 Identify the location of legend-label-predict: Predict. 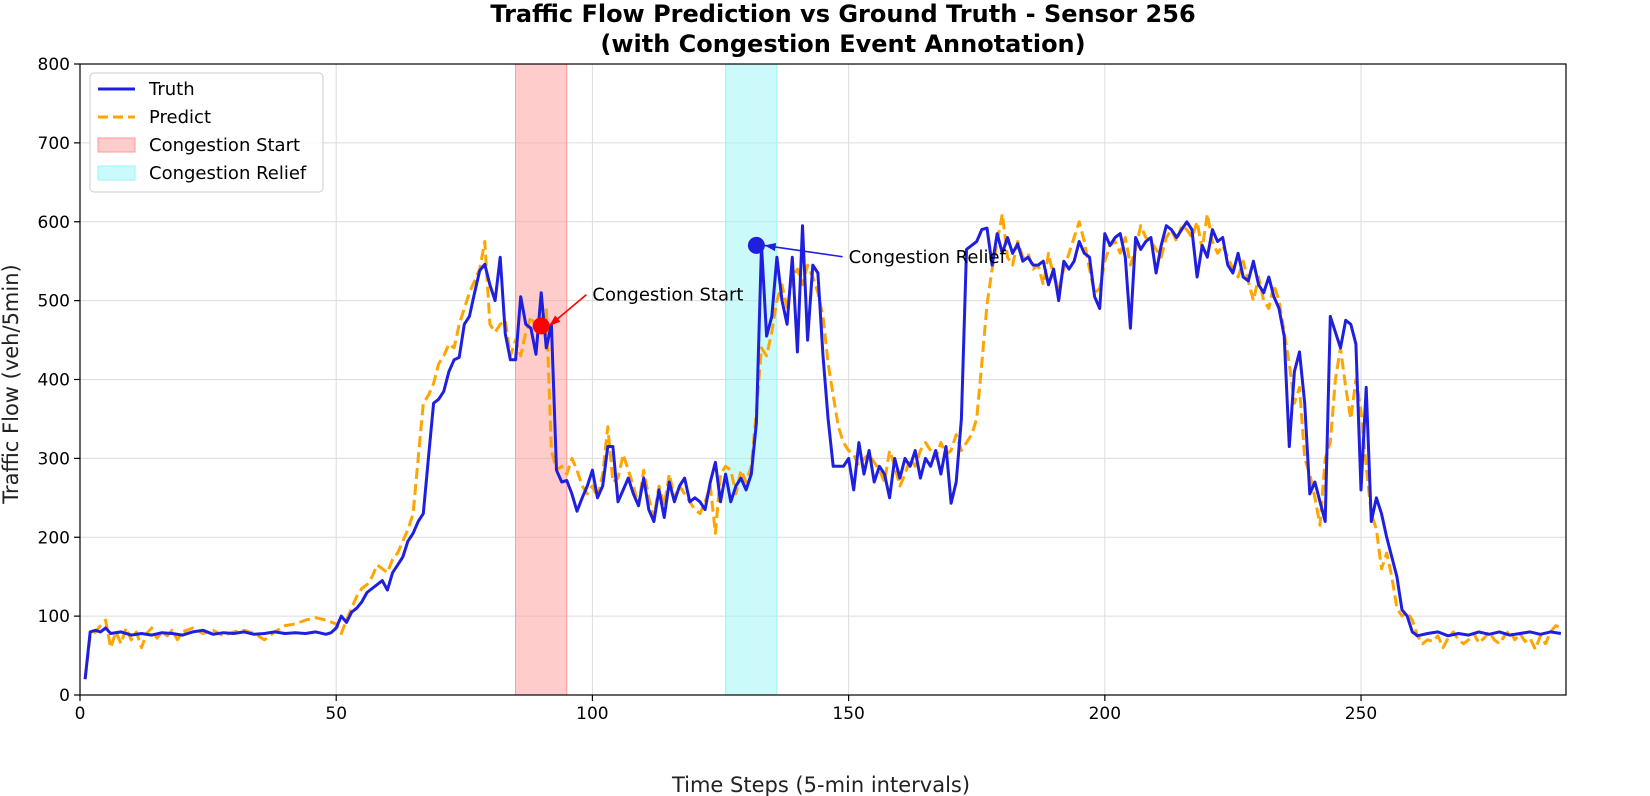
(180, 117).